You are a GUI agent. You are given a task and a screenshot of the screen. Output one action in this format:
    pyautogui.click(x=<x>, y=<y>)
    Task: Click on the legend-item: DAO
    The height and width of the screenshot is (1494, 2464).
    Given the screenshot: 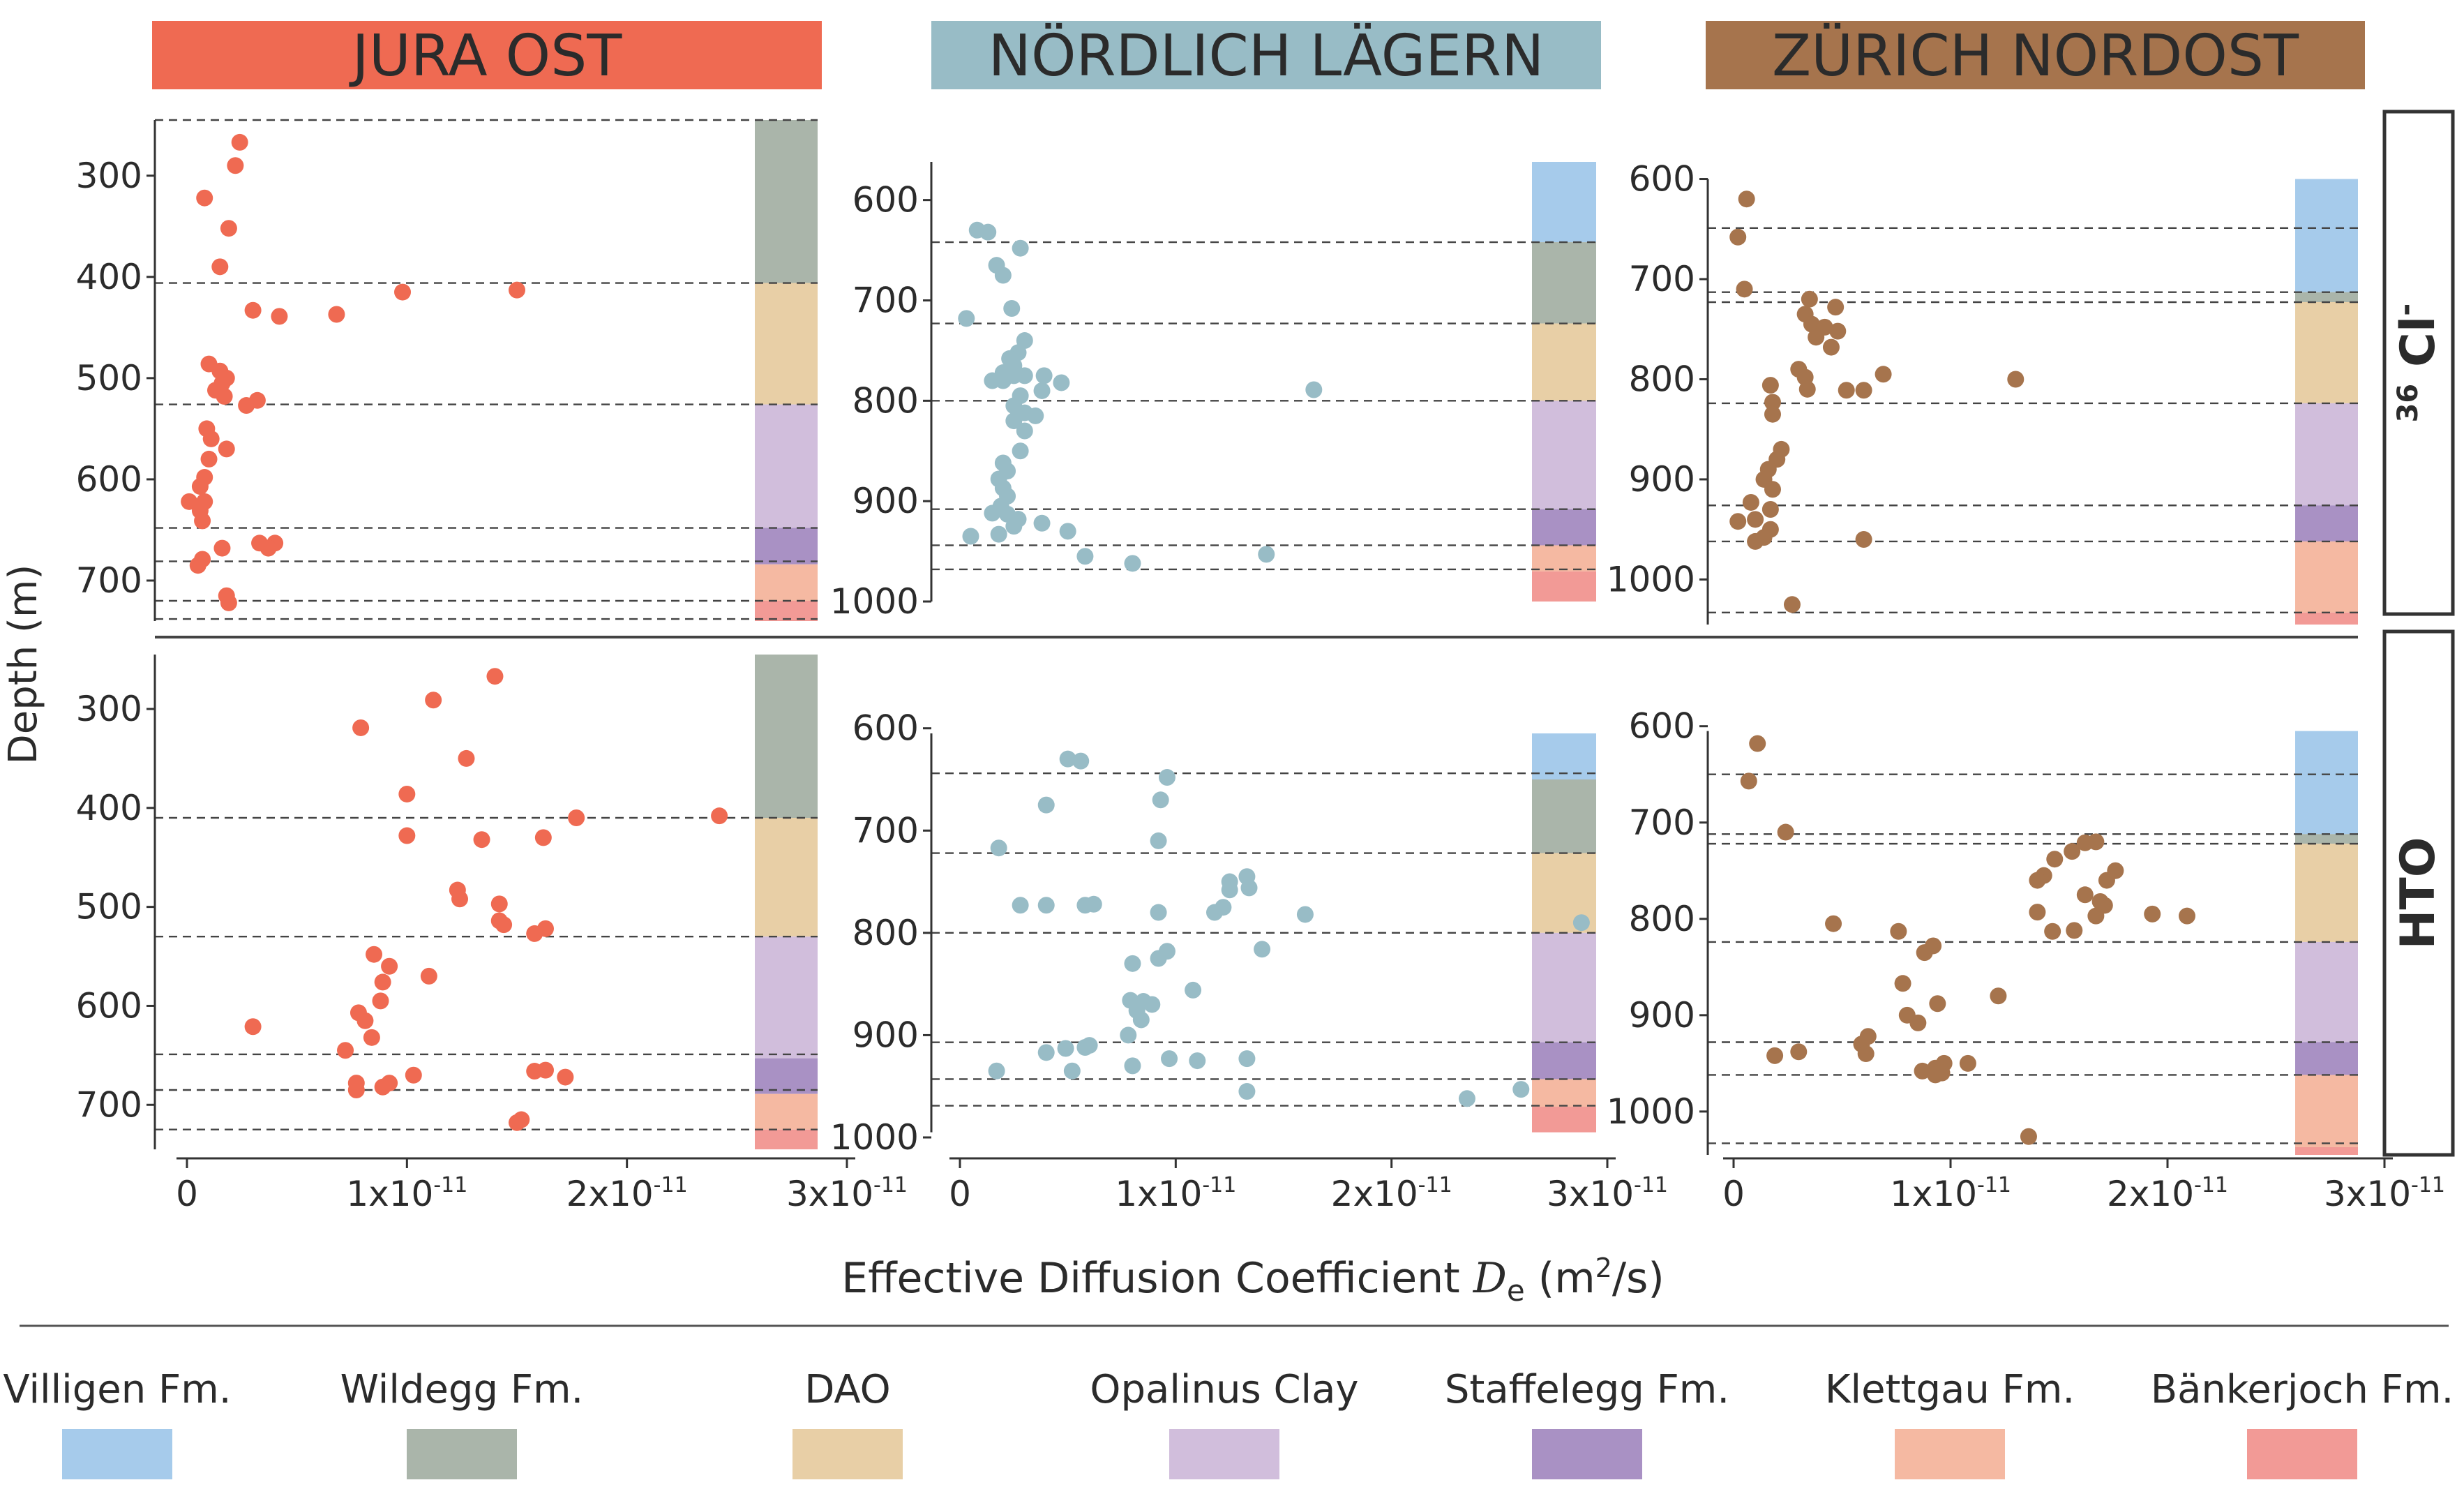 What is the action you would take?
    pyautogui.click(x=848, y=1423)
    